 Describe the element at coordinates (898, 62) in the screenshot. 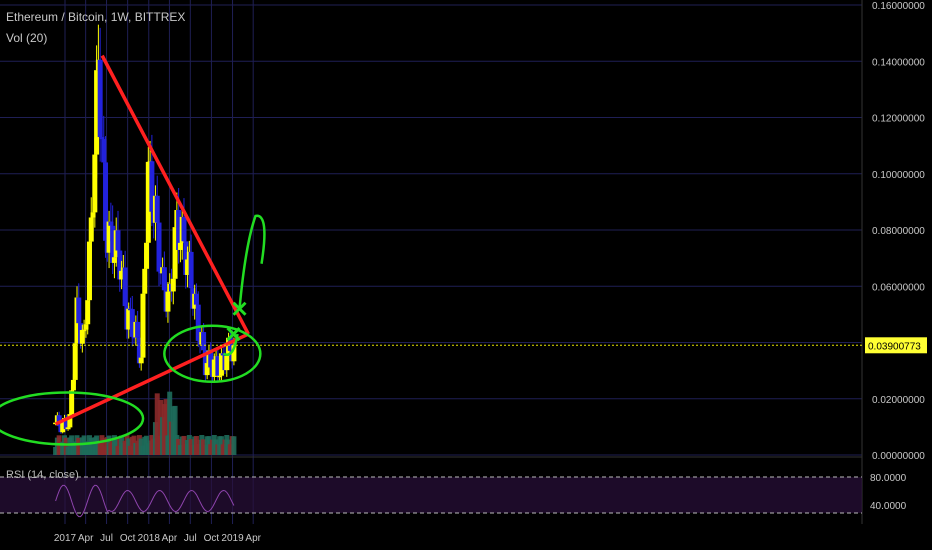

I see `price-tick-label: 0.14000000` at that location.